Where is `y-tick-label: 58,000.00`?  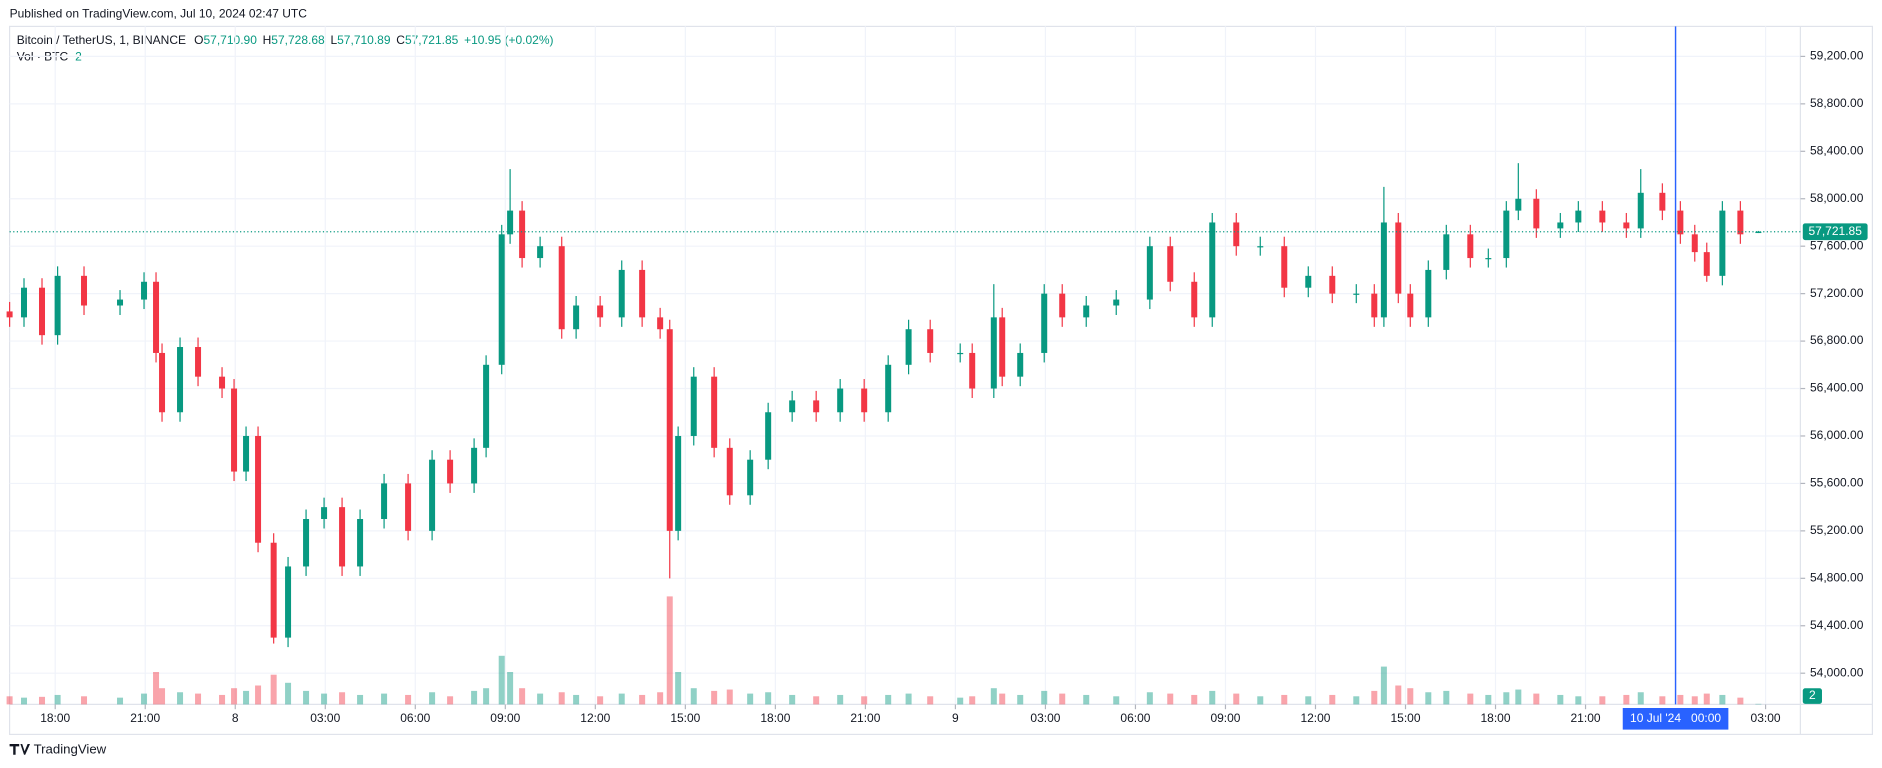 y-tick-label: 58,000.00 is located at coordinates (1837, 198).